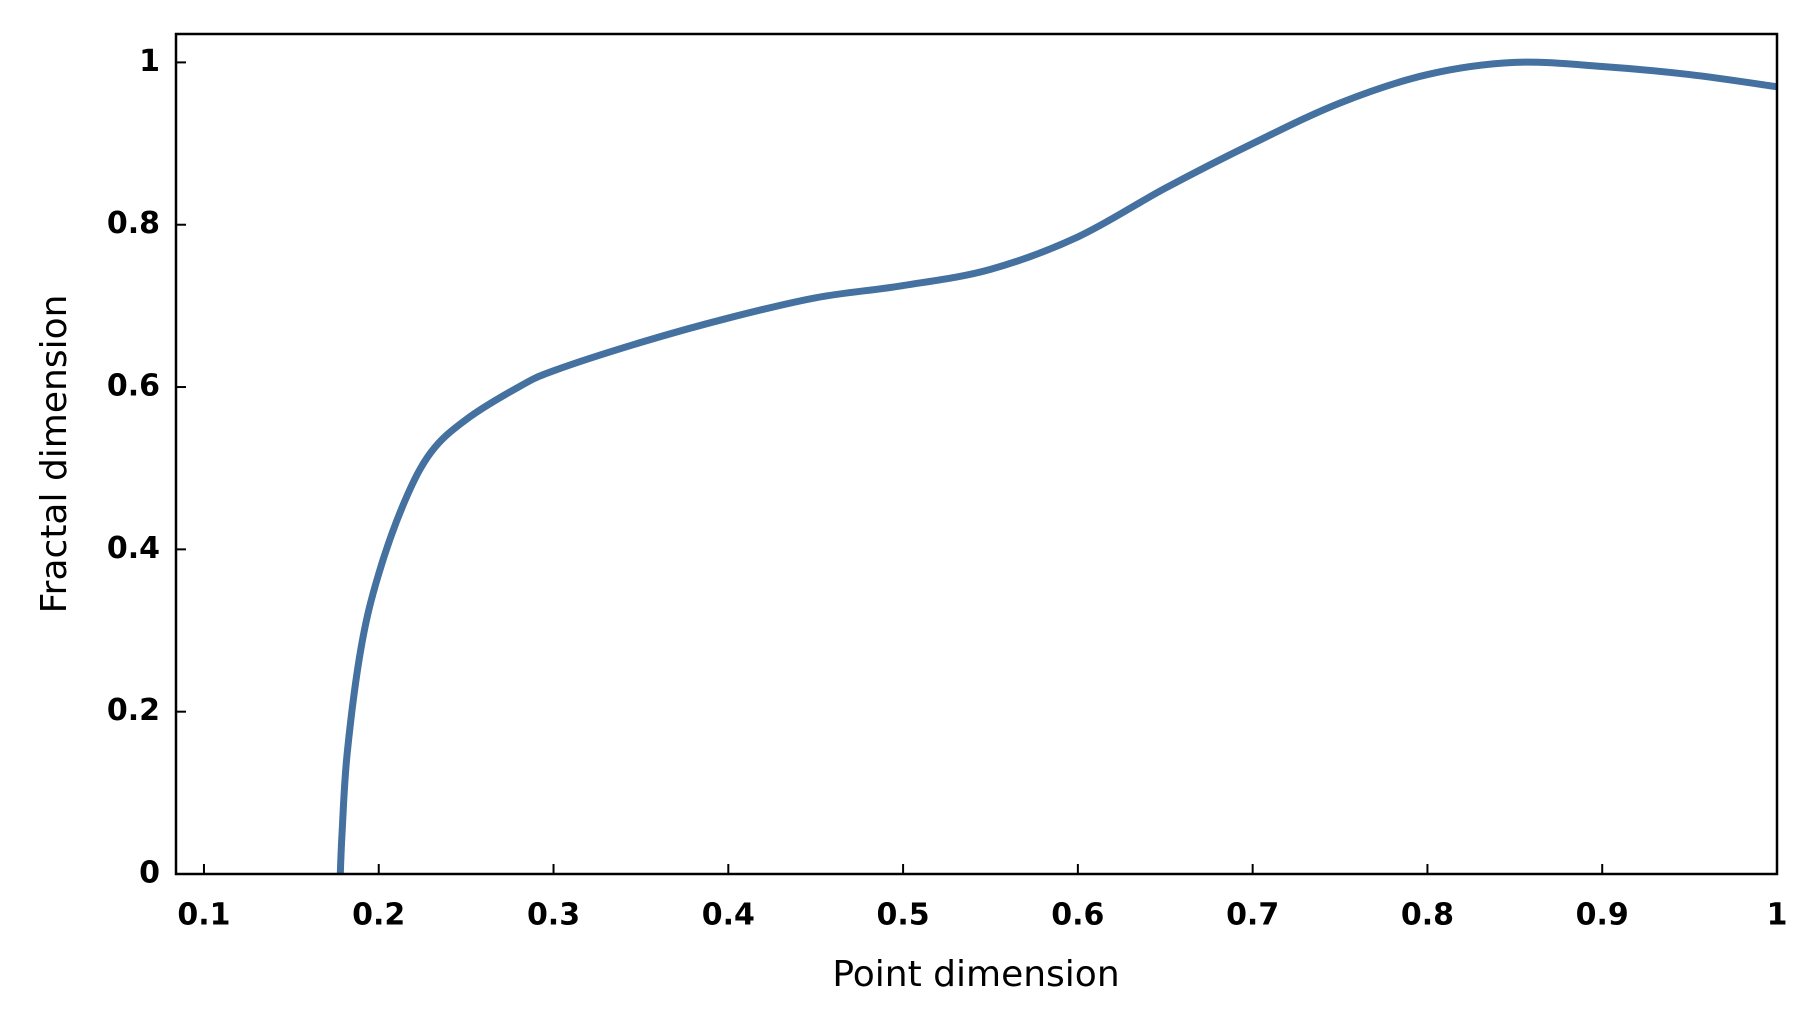  I want to click on x-tick-label: 0.4, so click(728, 915).